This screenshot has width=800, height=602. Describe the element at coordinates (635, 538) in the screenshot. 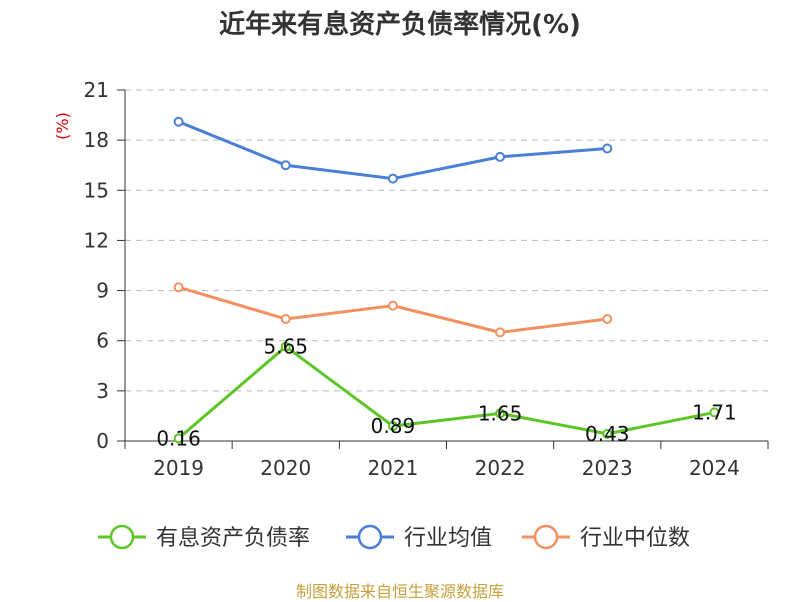

I see `legend-label: 行业中位数` at that location.